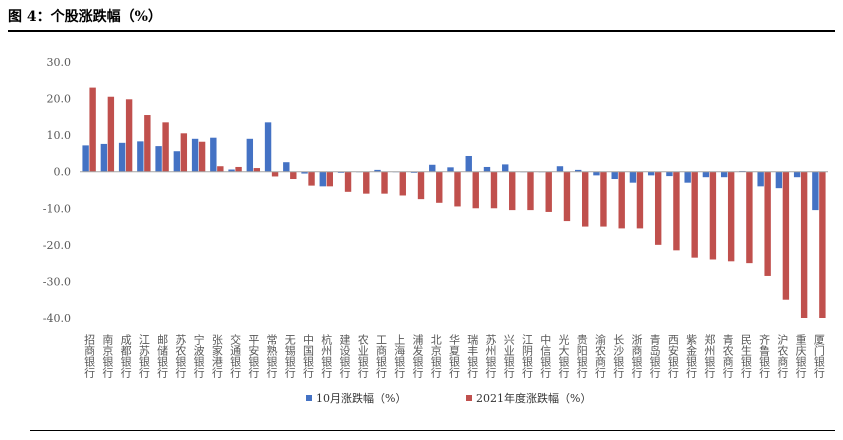 The image size is (843, 440). I want to click on category-label: 青农商行, so click(727, 356).